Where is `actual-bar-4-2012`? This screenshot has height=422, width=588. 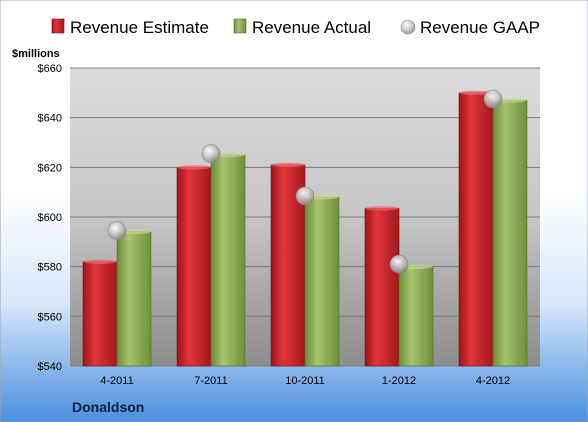
actual-bar-4-2012 is located at coordinates (510, 233).